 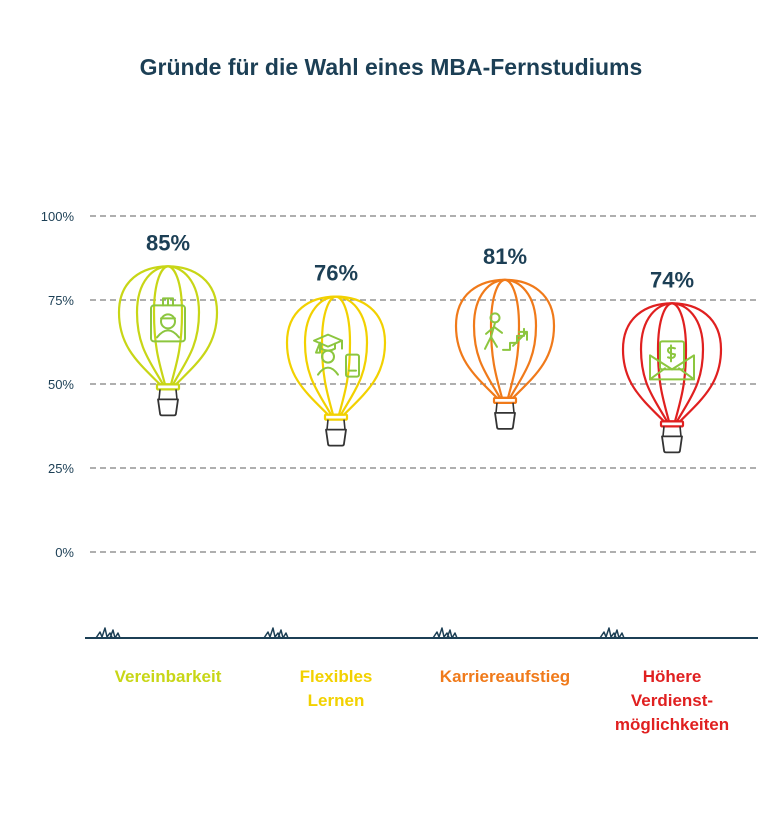 I want to click on y-tick-label: 25%, so click(x=61, y=468).